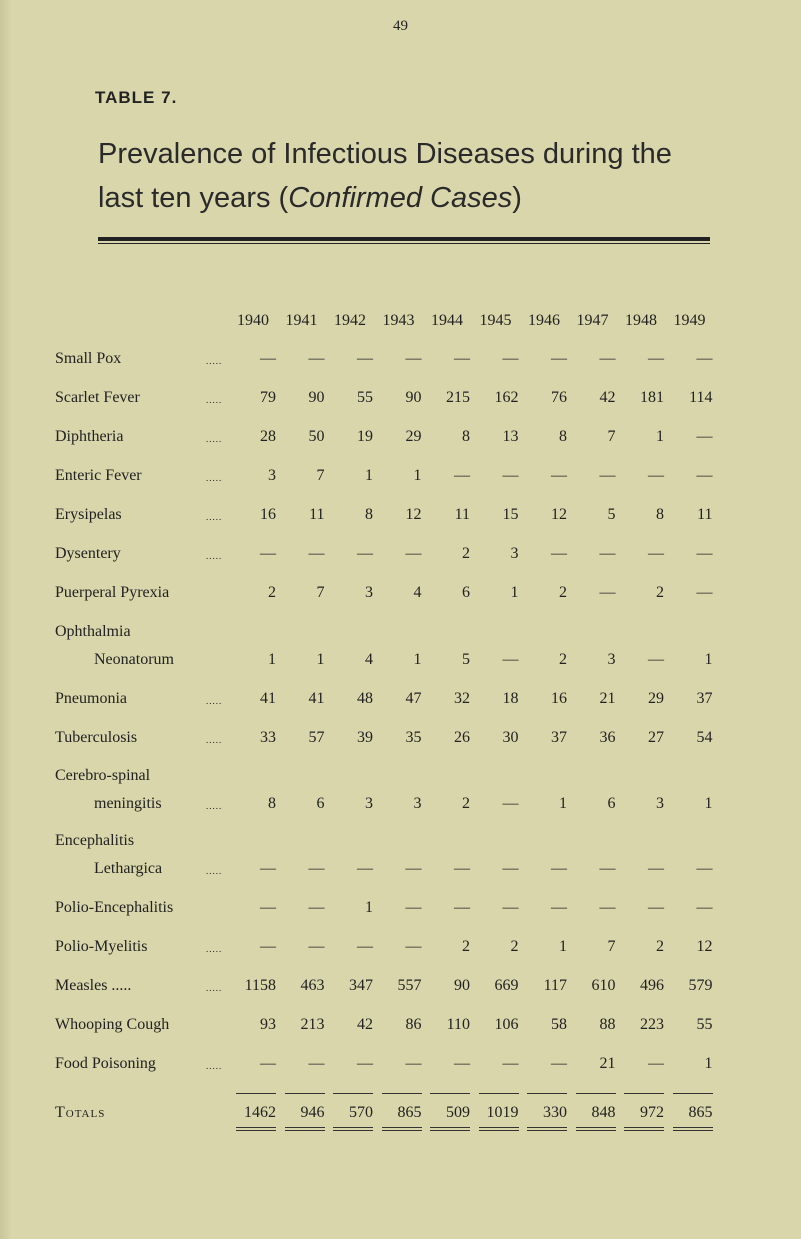 The width and height of the screenshot is (801, 1239). What do you see at coordinates (510, 737) in the screenshot?
I see `value-cell: 30` at bounding box center [510, 737].